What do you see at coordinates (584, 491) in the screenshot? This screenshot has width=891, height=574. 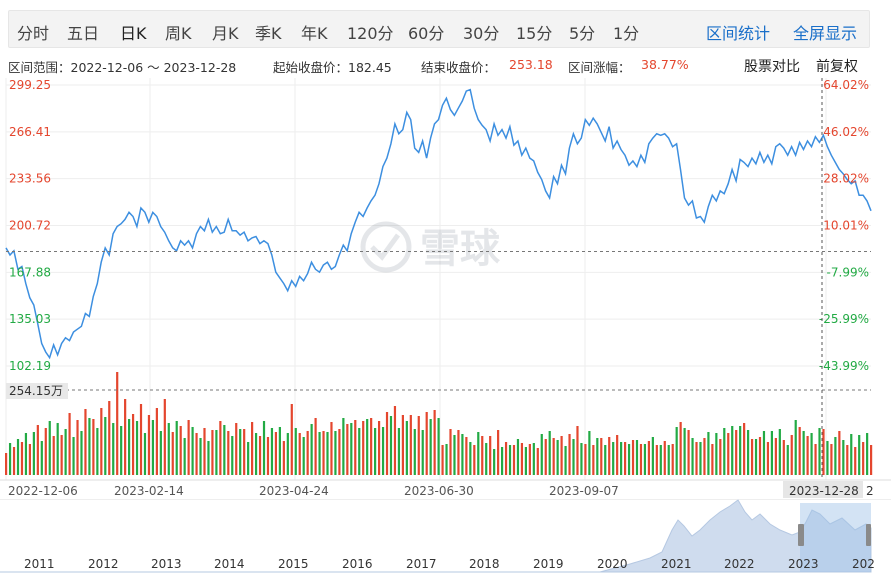 I see `date-tick-label: 2023-09-07` at bounding box center [584, 491].